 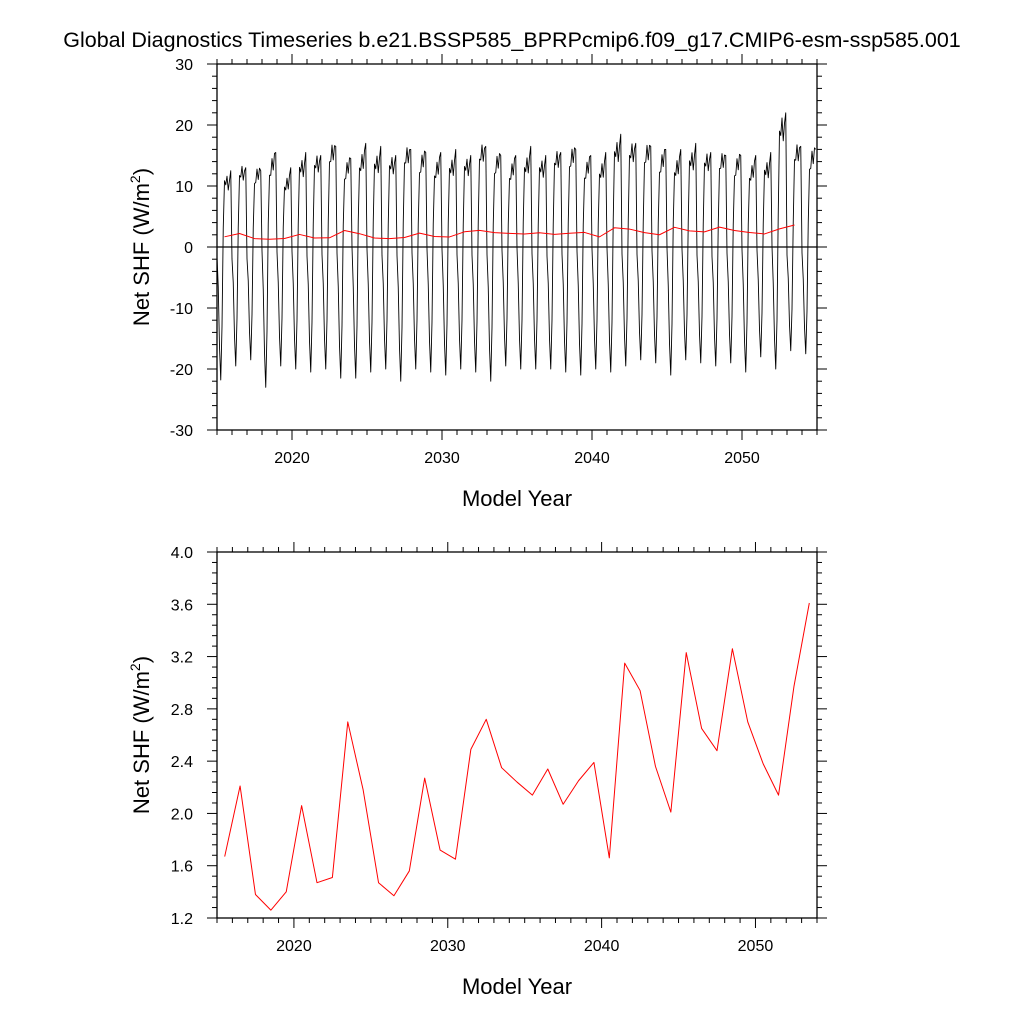 I want to click on y-tick-label: 1.2, so click(x=182, y=919).